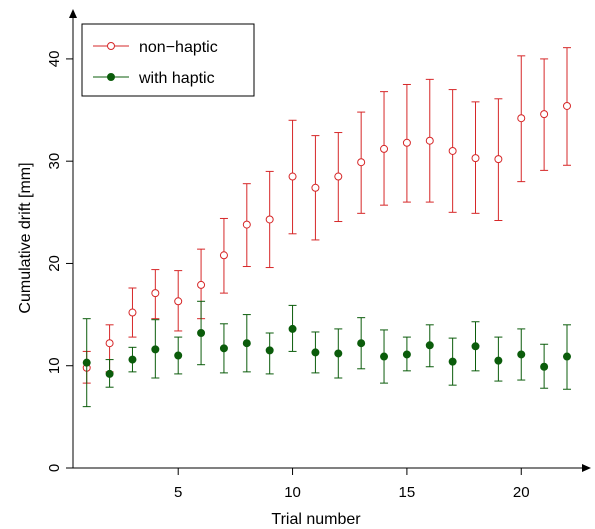 The image size is (595, 529). I want to click on legend-entry-with-haptic: with haptic, so click(154, 78).